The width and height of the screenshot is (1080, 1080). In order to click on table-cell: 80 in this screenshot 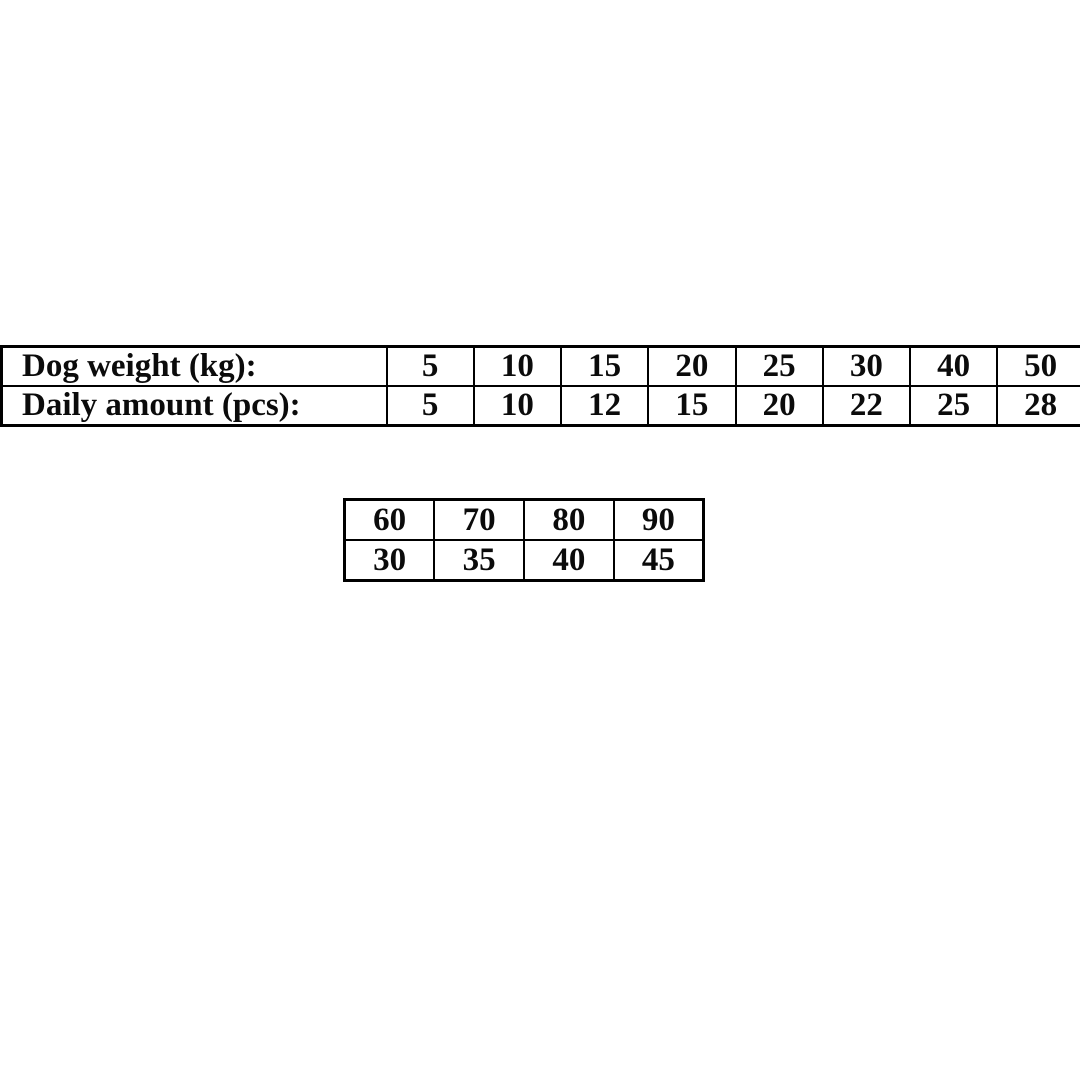, I will do `click(569, 519)`.